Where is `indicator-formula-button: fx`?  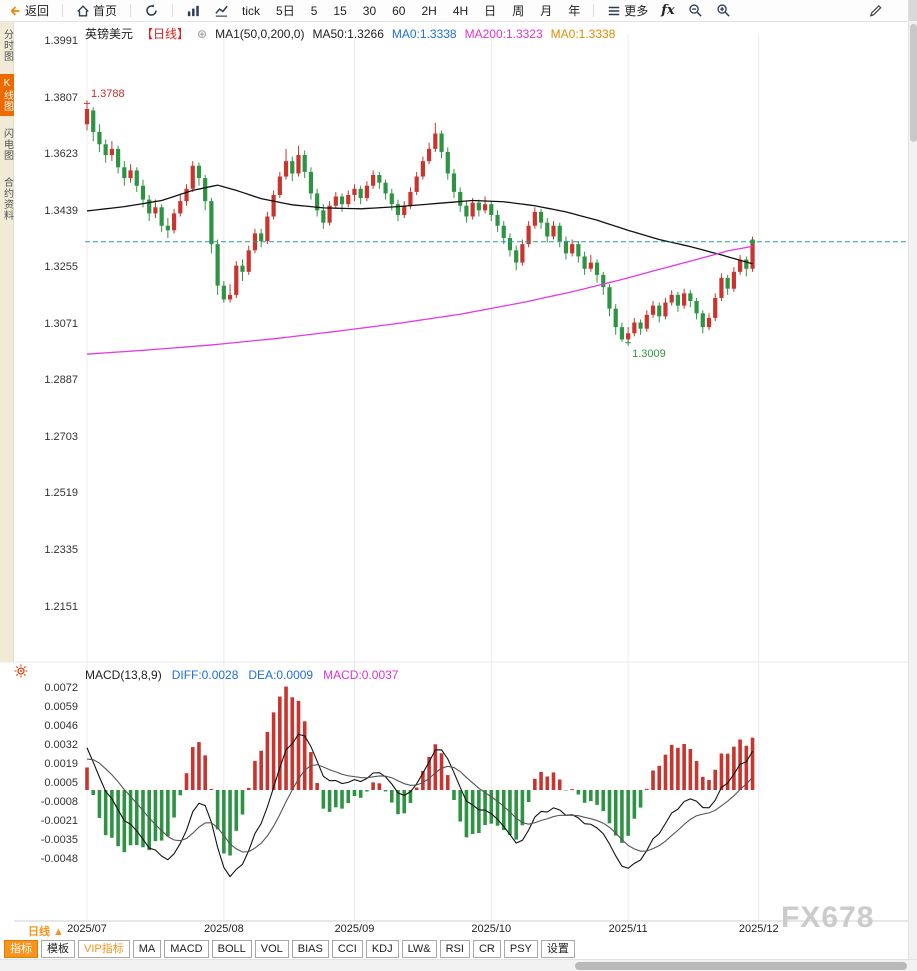
indicator-formula-button: fx is located at coordinates (667, 10).